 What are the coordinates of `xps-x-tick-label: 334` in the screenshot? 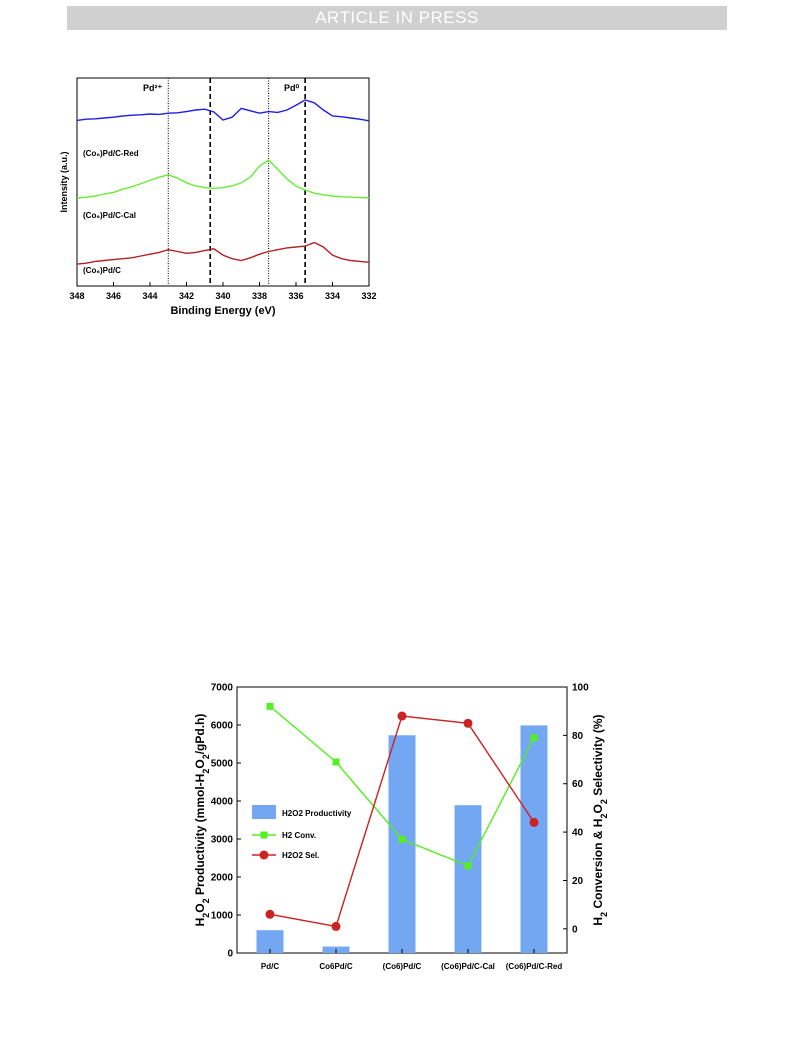 It's located at (332, 296).